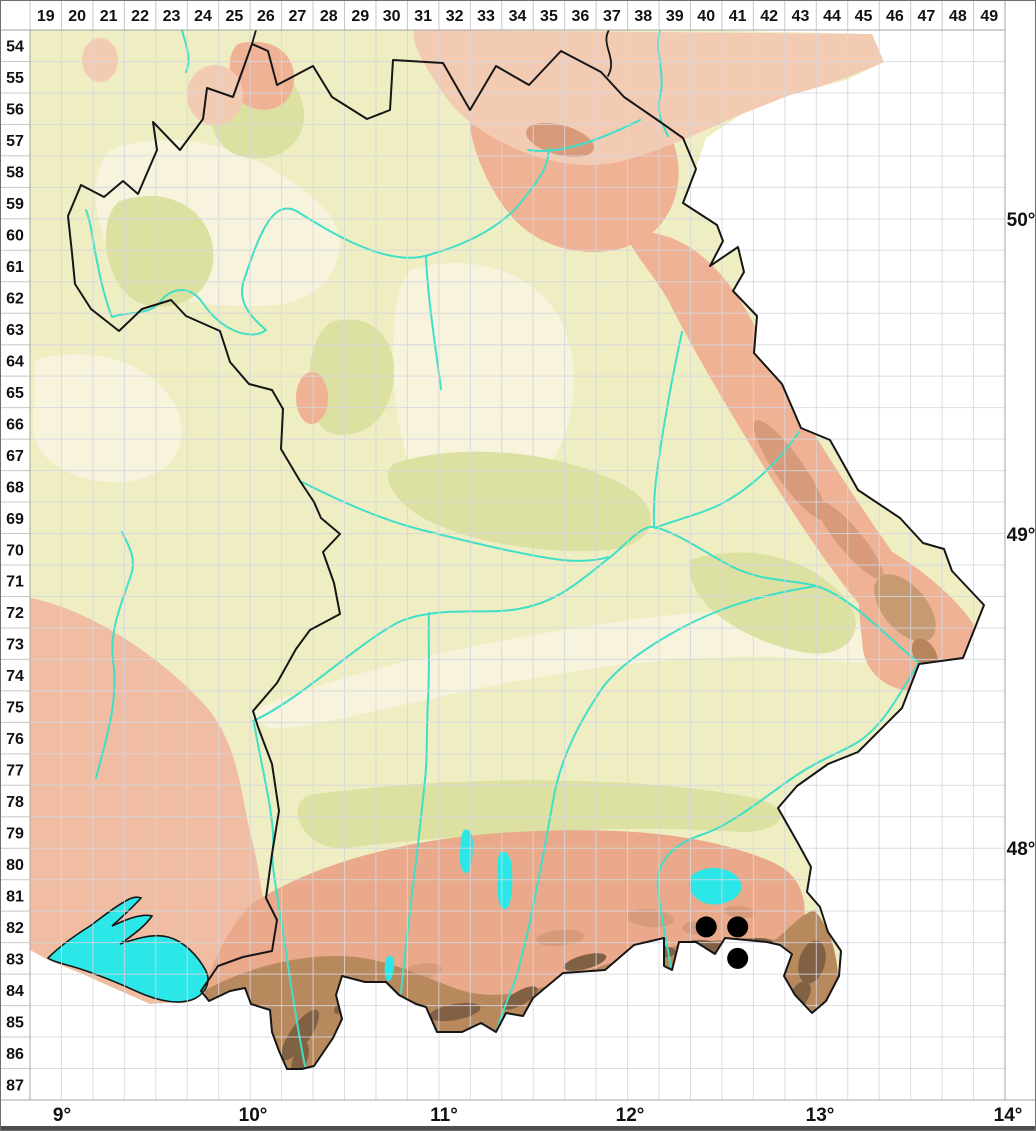 Image resolution: width=1036 pixels, height=1131 pixels. What do you see at coordinates (15, 519) in the screenshot?
I see `row-label: 69` at bounding box center [15, 519].